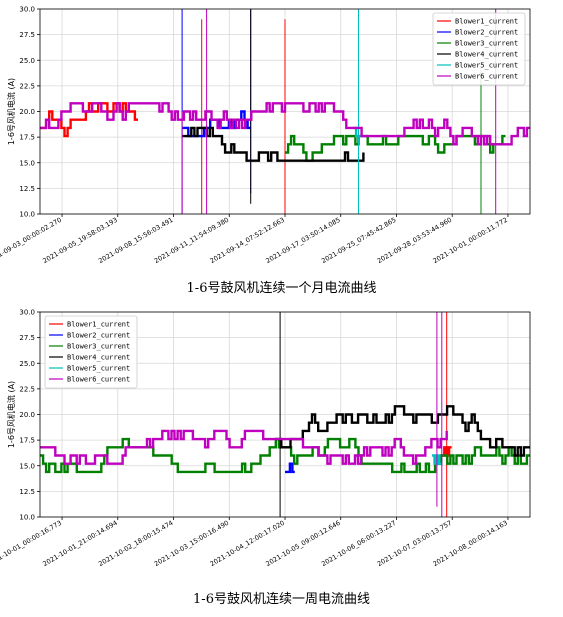 The width and height of the screenshot is (563, 617). What do you see at coordinates (281, 288) in the screenshot?
I see `chart-caption-month: 1-6号鼓风机连续一个月电流曲线` at bounding box center [281, 288].